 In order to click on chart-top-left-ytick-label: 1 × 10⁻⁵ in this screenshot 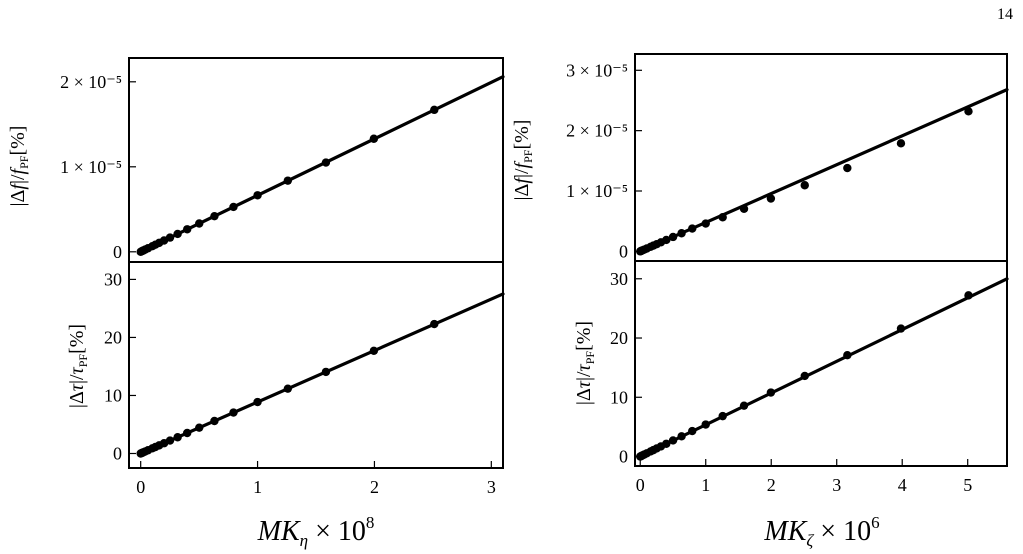, I will do `click(91, 167)`.